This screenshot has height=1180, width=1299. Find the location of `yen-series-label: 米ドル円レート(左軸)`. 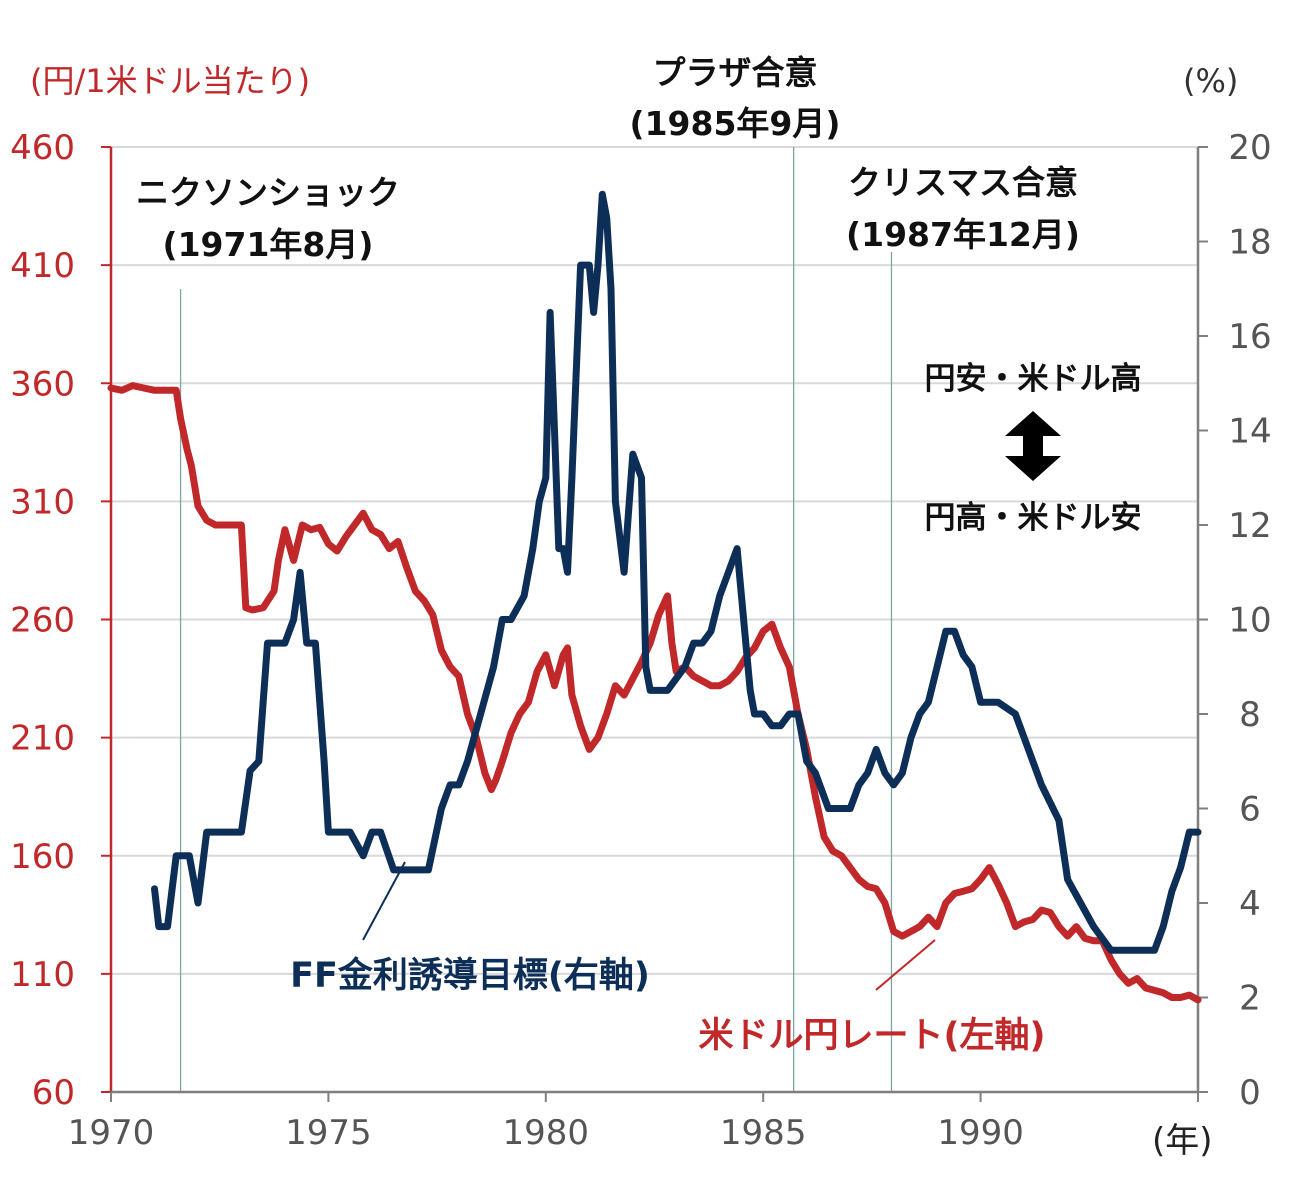

yen-series-label: 米ドル円レート(左軸) is located at coordinates (872, 1036).